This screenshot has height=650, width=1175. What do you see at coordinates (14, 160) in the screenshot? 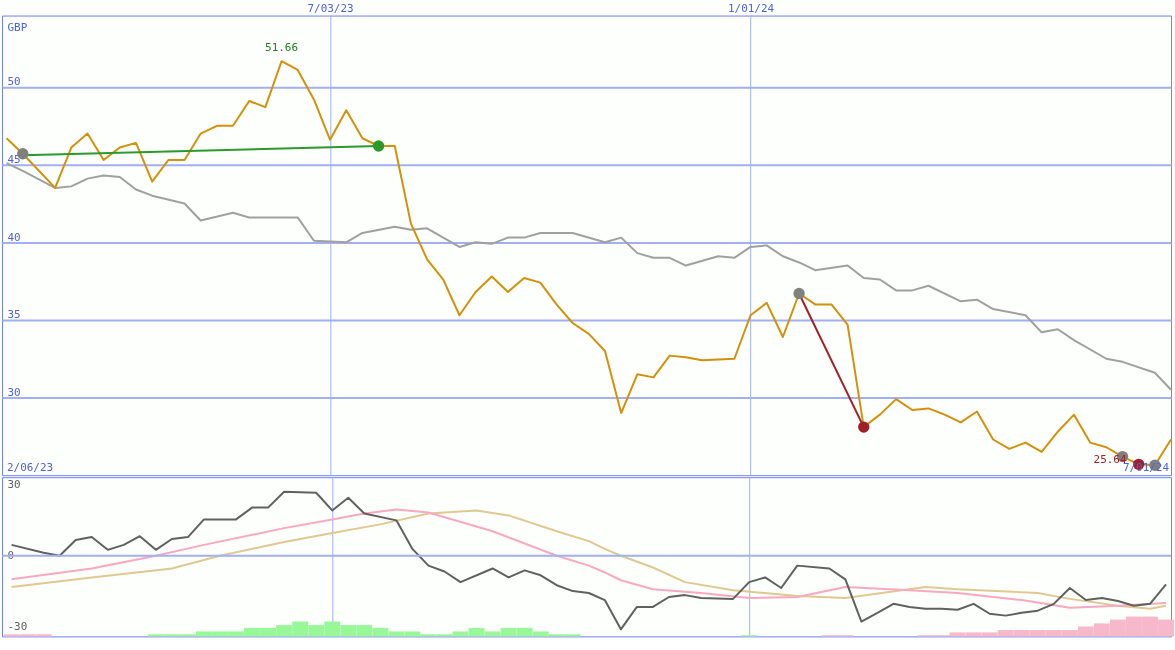
I see `y-tick-label: 45` at bounding box center [14, 160].